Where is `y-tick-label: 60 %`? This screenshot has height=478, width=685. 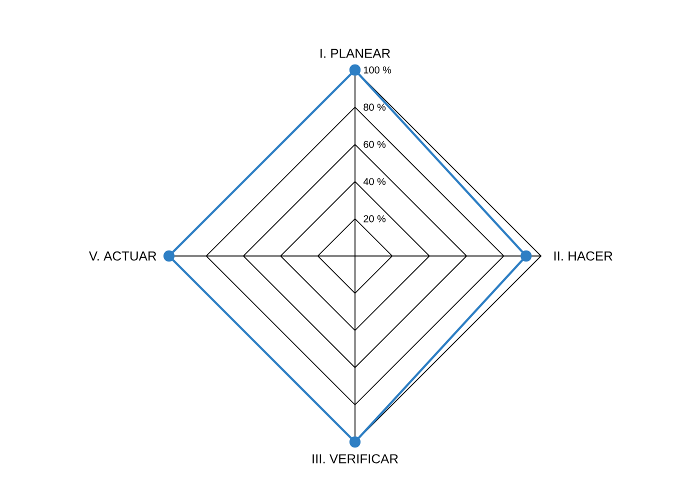 y-tick-label: 60 % is located at coordinates (375, 144).